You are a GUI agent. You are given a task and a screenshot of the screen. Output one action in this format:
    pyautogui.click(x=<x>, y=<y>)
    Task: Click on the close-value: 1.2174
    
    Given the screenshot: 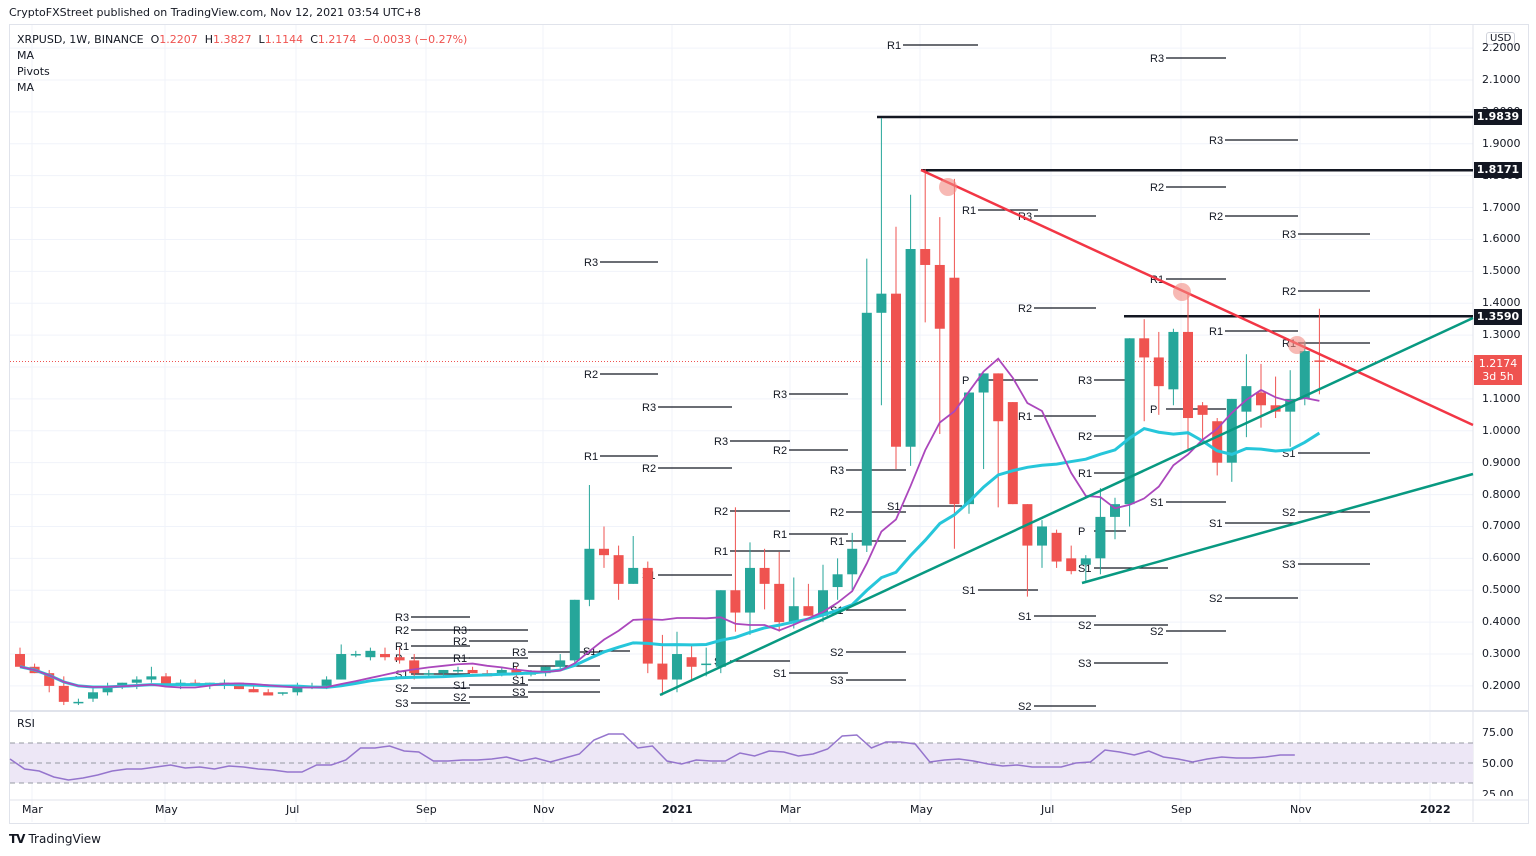 What is the action you would take?
    pyautogui.click(x=337, y=39)
    